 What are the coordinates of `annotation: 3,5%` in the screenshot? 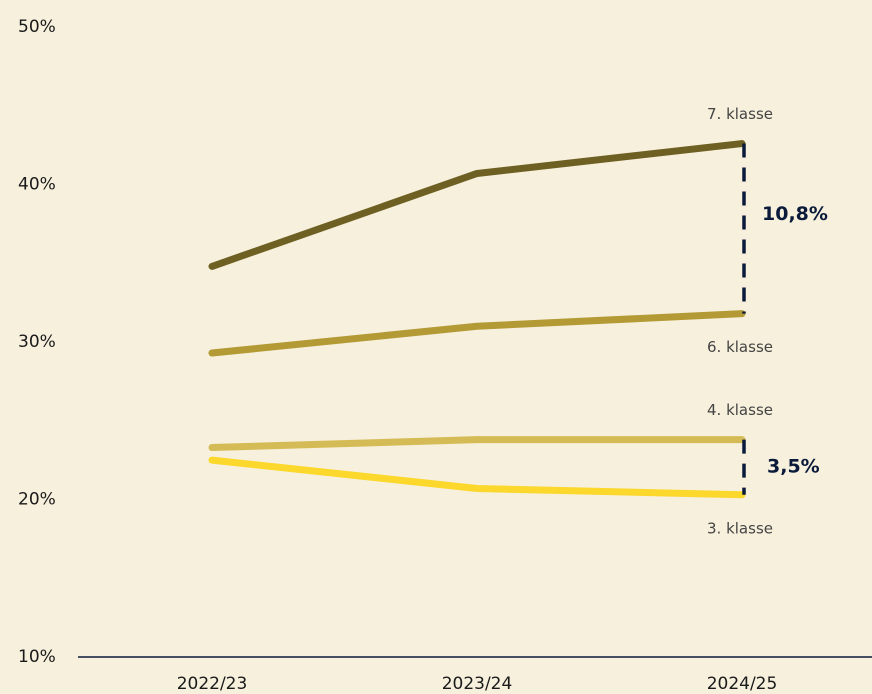 It's located at (793, 467).